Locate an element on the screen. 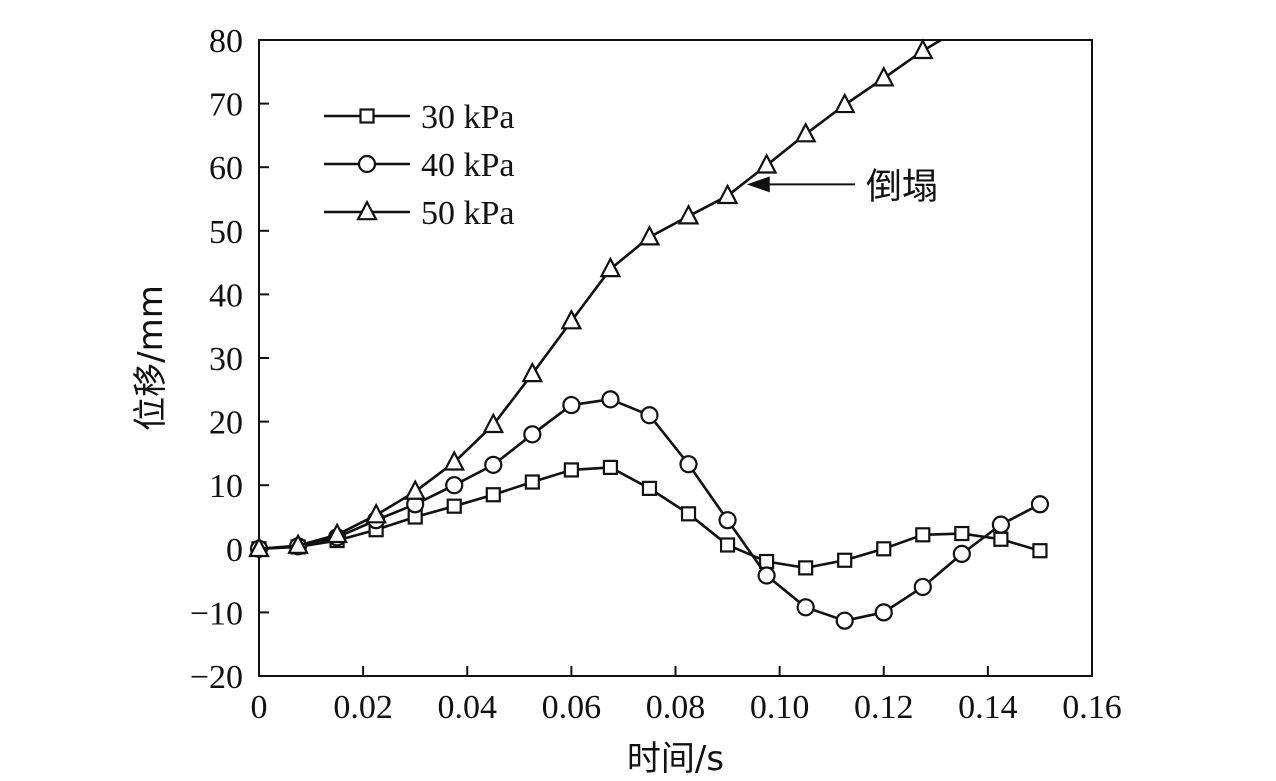  collapse-annotation: 倒塌 is located at coordinates (842, 186).